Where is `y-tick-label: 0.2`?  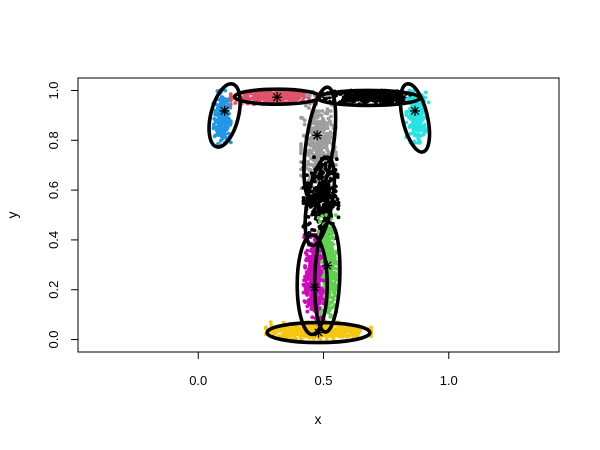 y-tick-label: 0.2 is located at coordinates (53, 290).